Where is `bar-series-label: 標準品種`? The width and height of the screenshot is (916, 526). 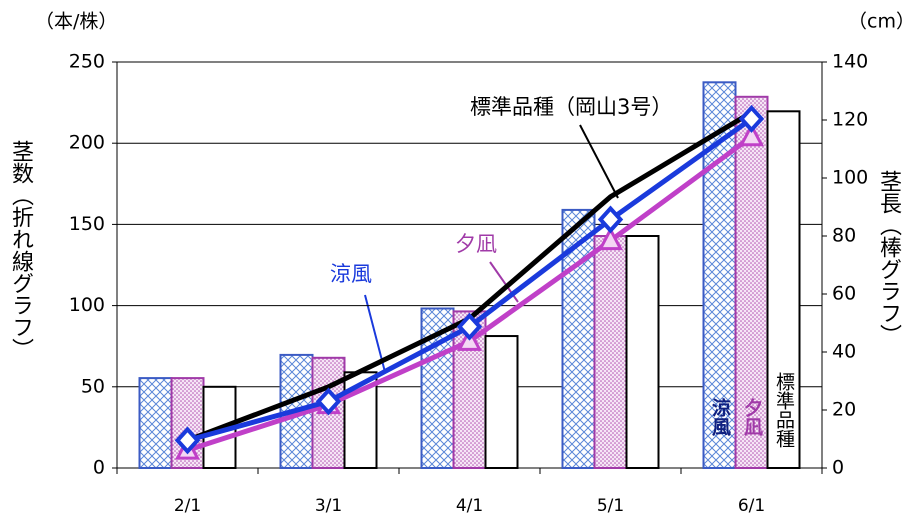 bar-series-label: 標準品種 is located at coordinates (784, 410).